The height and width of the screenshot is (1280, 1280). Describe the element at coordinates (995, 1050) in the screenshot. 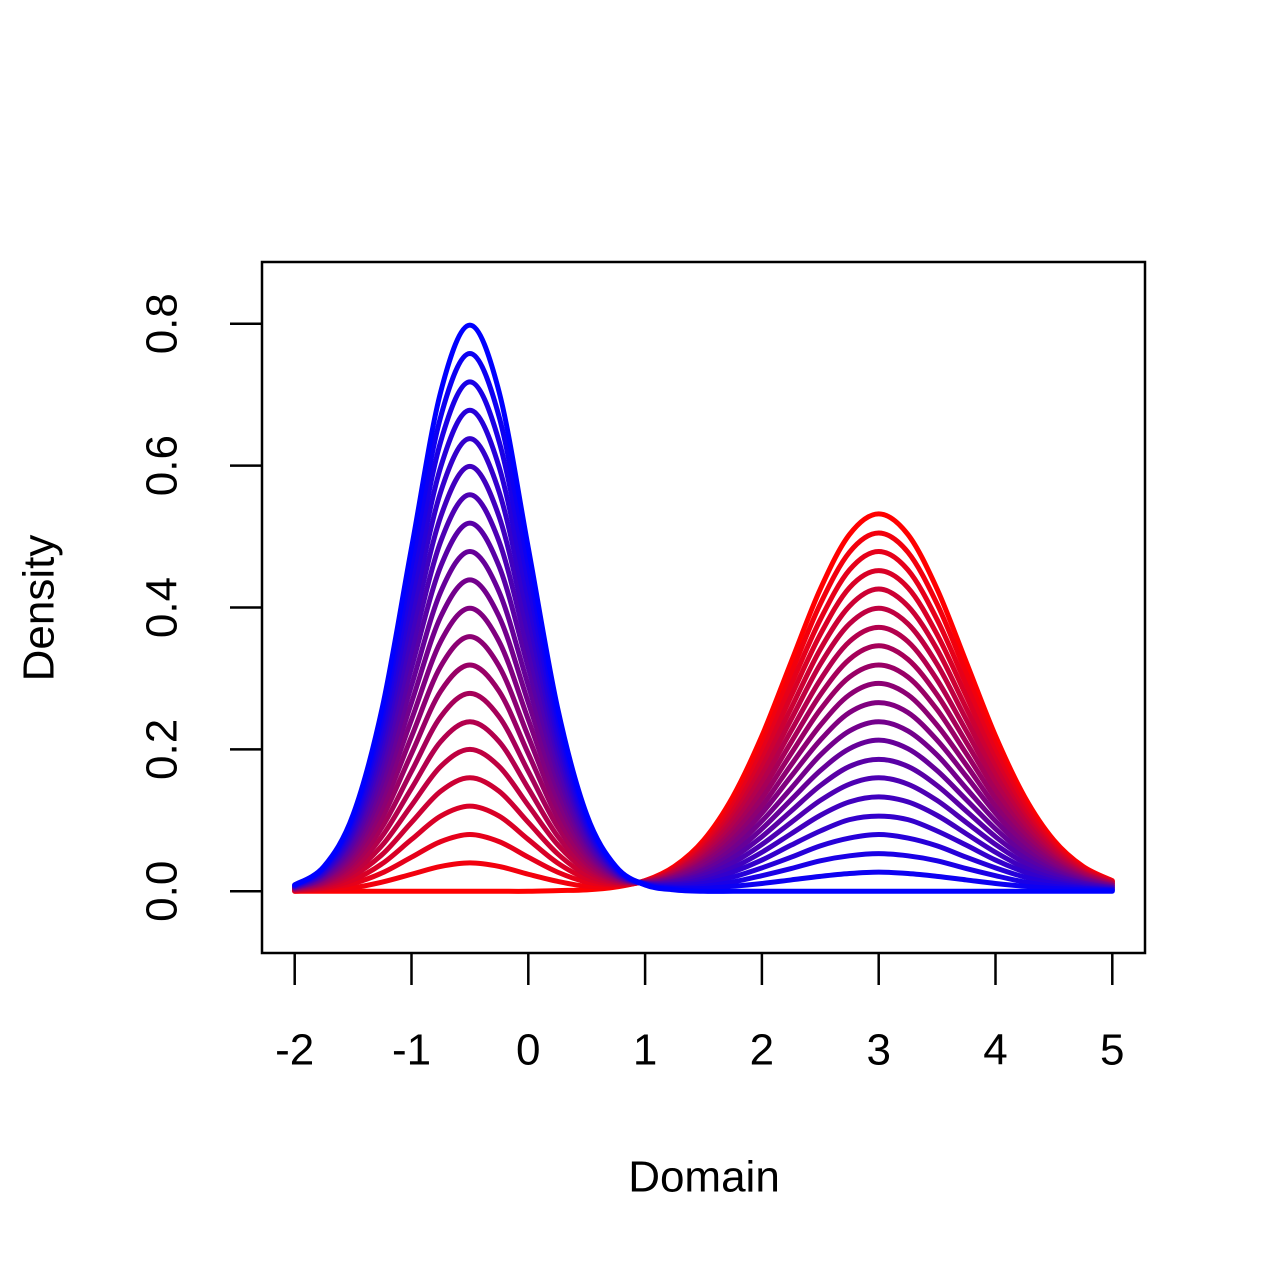

I see `x-tick-label: 4` at that location.